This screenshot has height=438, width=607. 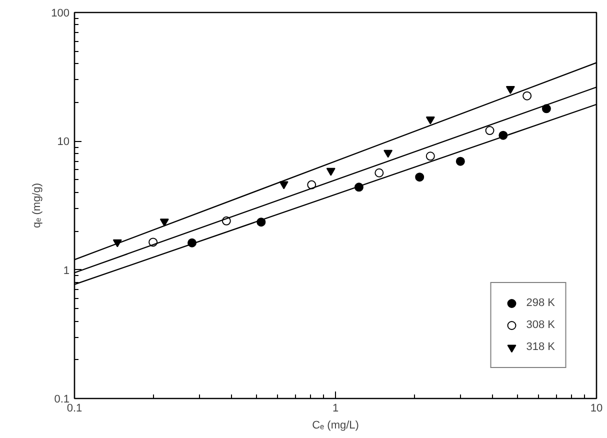 I want to click on y-tick-label: 10, so click(x=63, y=142).